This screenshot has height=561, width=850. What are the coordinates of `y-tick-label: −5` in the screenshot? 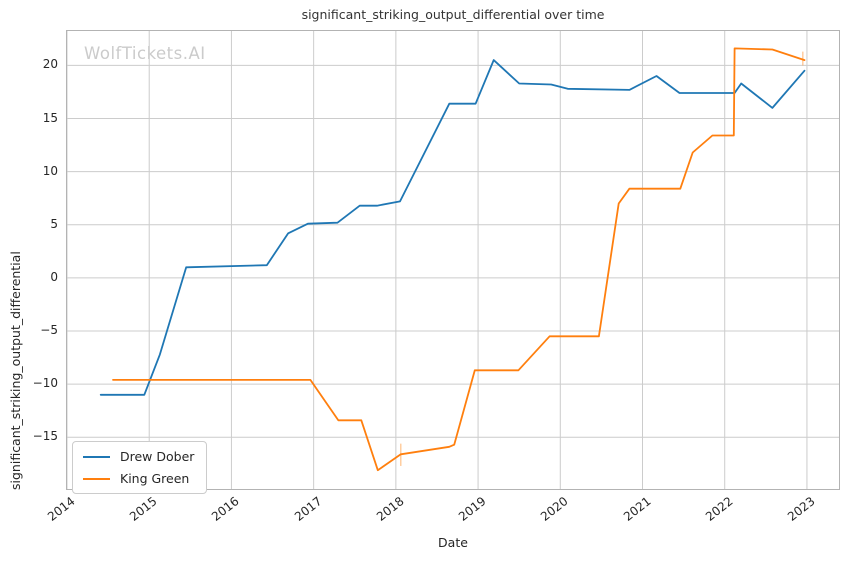 It's located at (49, 330).